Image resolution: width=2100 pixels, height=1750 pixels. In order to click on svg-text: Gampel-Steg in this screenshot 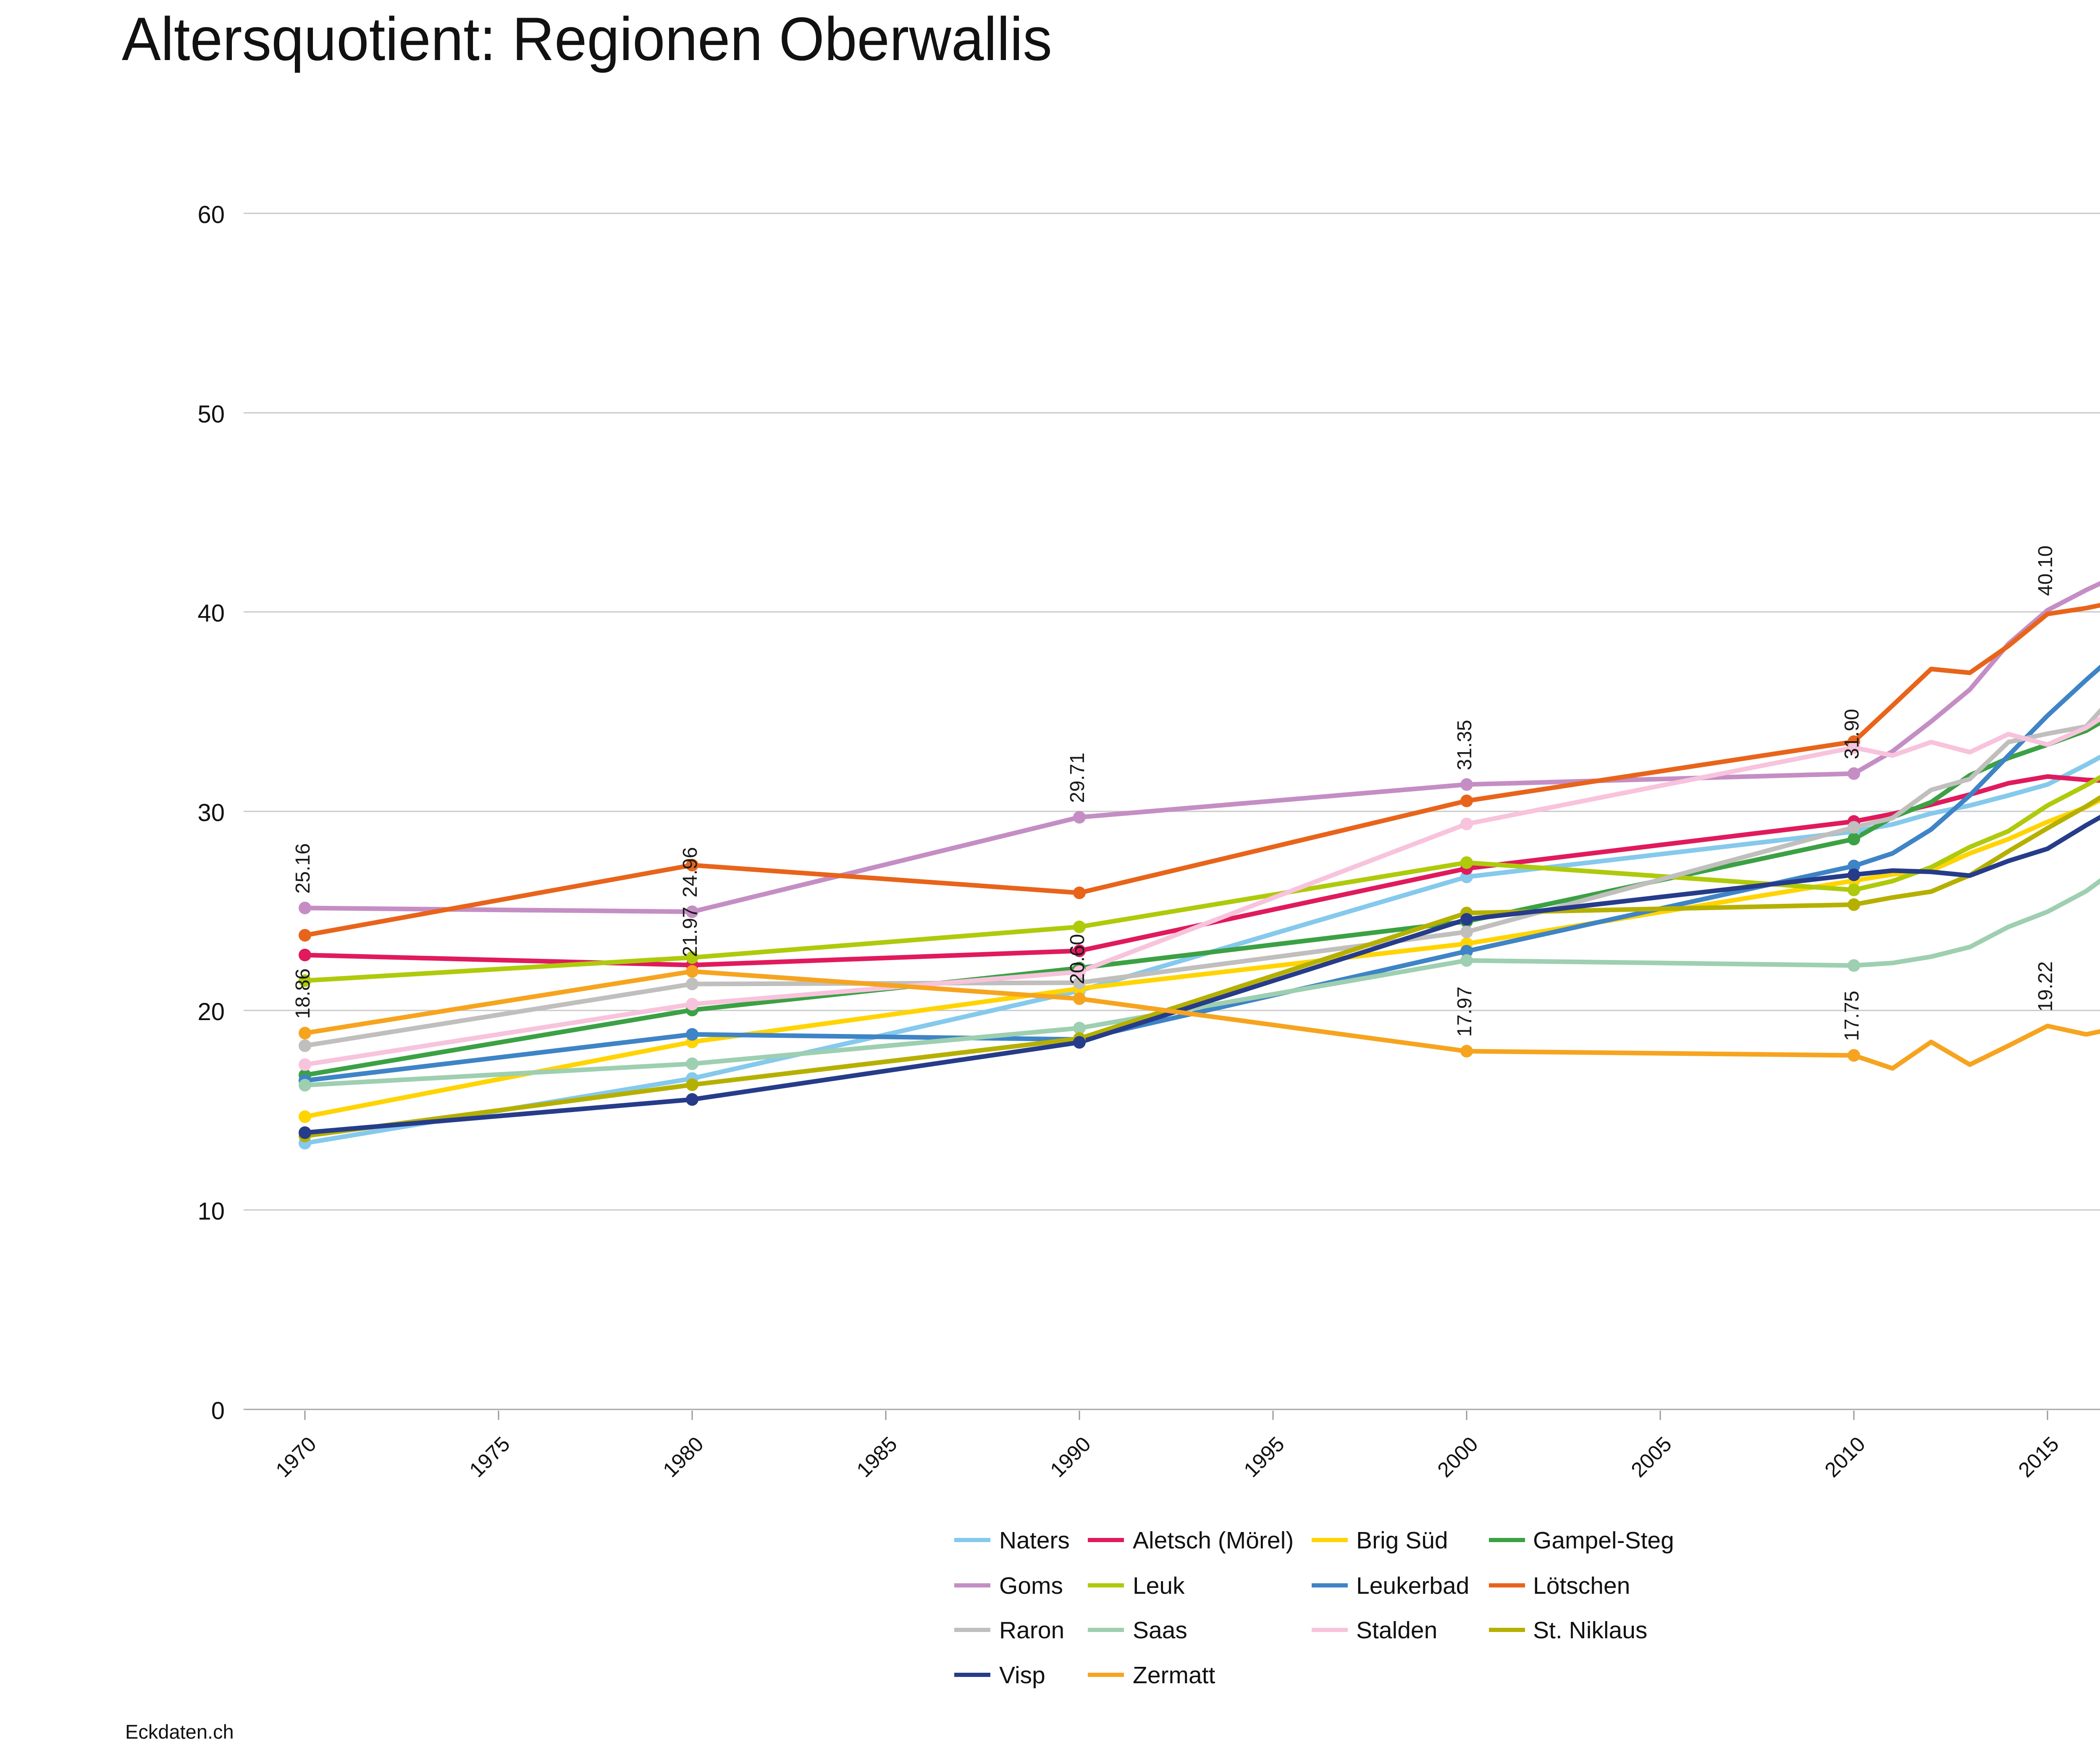, I will do `click(1603, 1540)`.